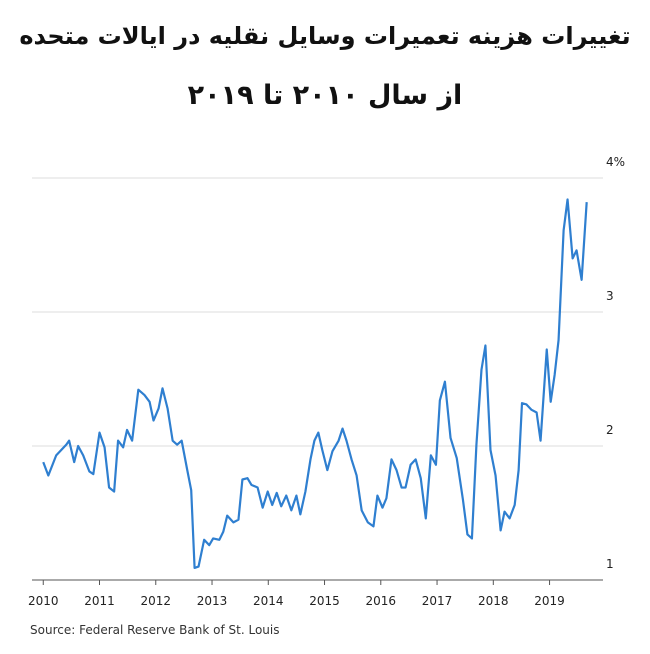 The width and height of the screenshot is (650, 654). Describe the element at coordinates (268, 601) in the screenshot. I see `x-tick-label: 2014` at that location.